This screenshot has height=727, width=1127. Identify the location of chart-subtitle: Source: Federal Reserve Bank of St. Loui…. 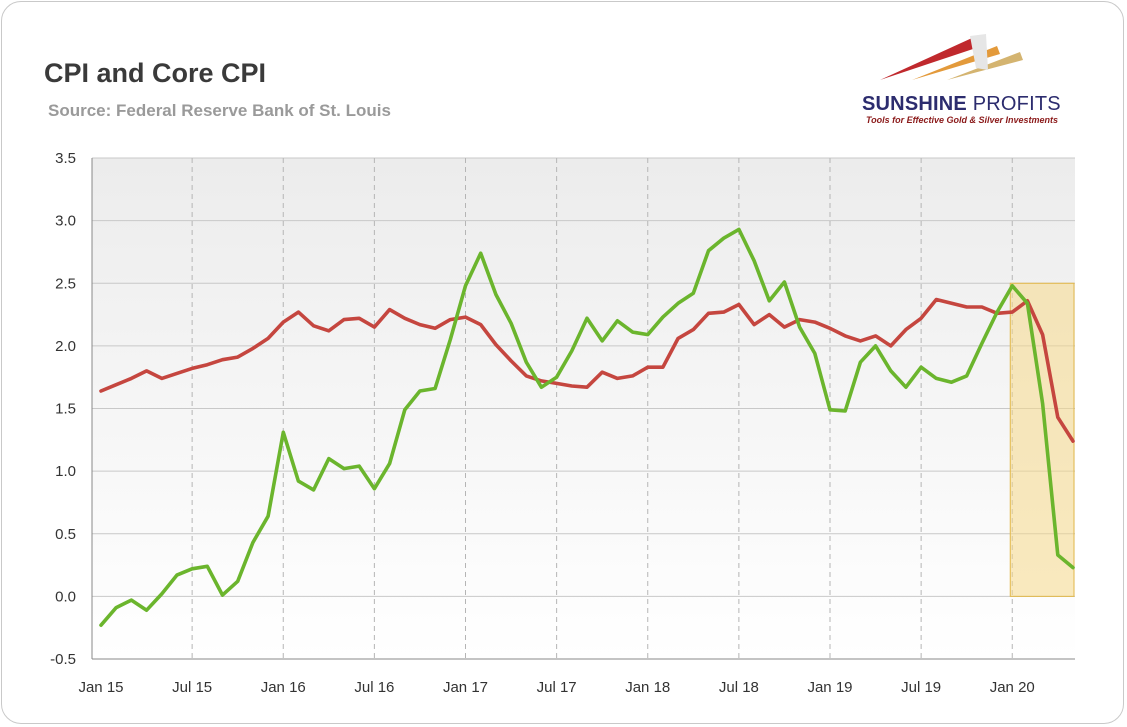
(219, 110).